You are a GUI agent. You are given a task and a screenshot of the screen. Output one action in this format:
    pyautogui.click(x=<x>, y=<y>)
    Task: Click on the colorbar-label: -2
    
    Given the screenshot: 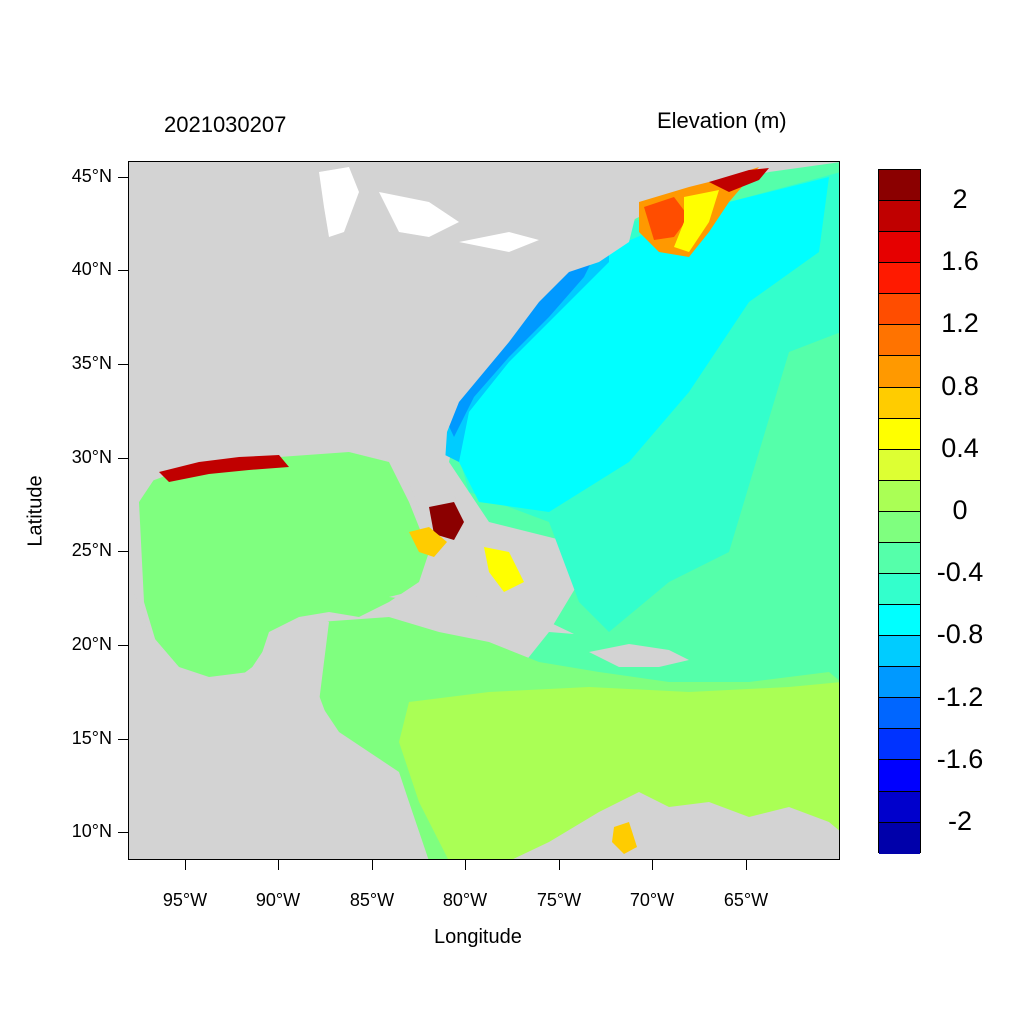 What is the action you would take?
    pyautogui.click(x=959, y=820)
    